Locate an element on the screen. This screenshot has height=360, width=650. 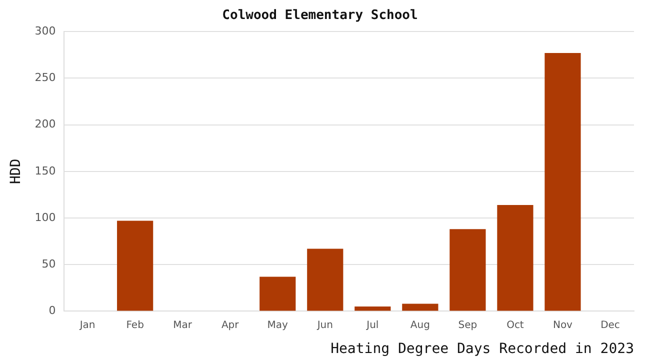
y-tick-label: 150 is located at coordinates (45, 171).